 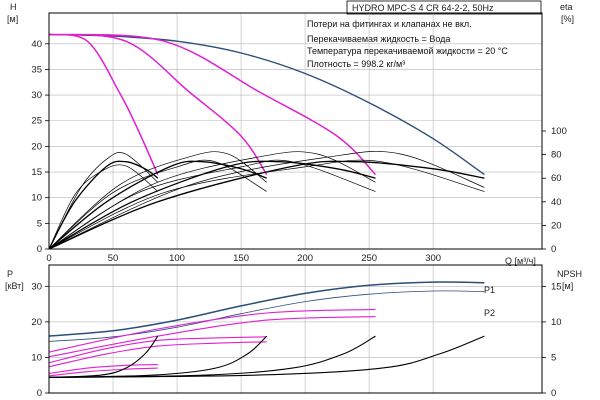 I want to click on power-series-p1, so click(x=266, y=309).